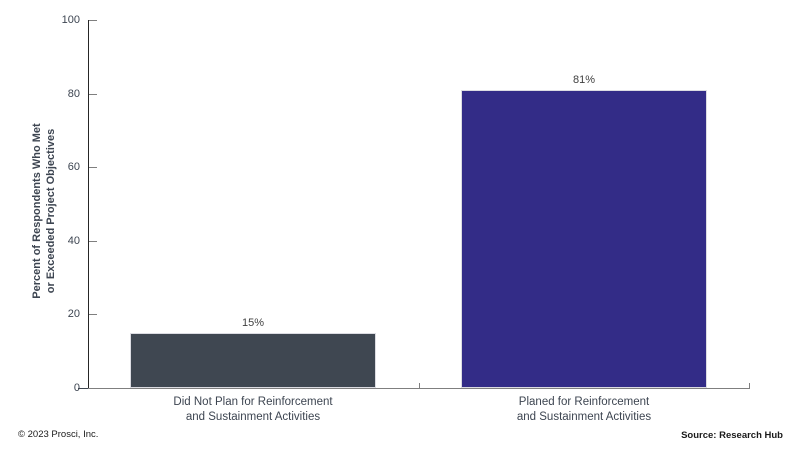 Image resolution: width=798 pixels, height=455 pixels. Describe the element at coordinates (732, 435) in the screenshot. I see `source-text: Source: Research Hub` at that location.